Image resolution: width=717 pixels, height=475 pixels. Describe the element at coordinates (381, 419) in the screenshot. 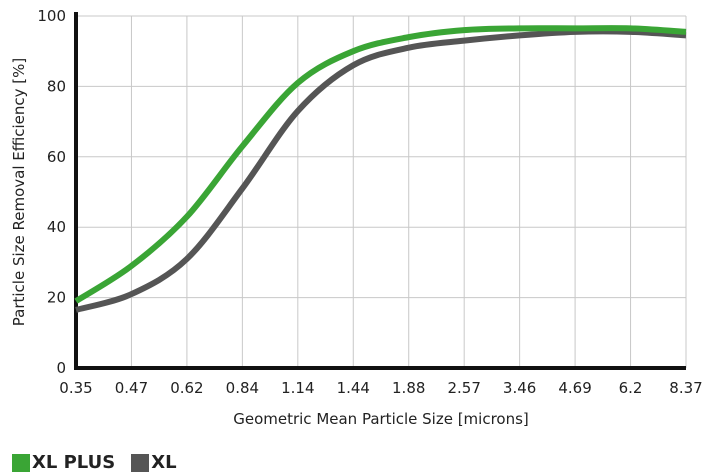

I see `x-axis-title: Geometric Mean Particle Size [microns]` at that location.